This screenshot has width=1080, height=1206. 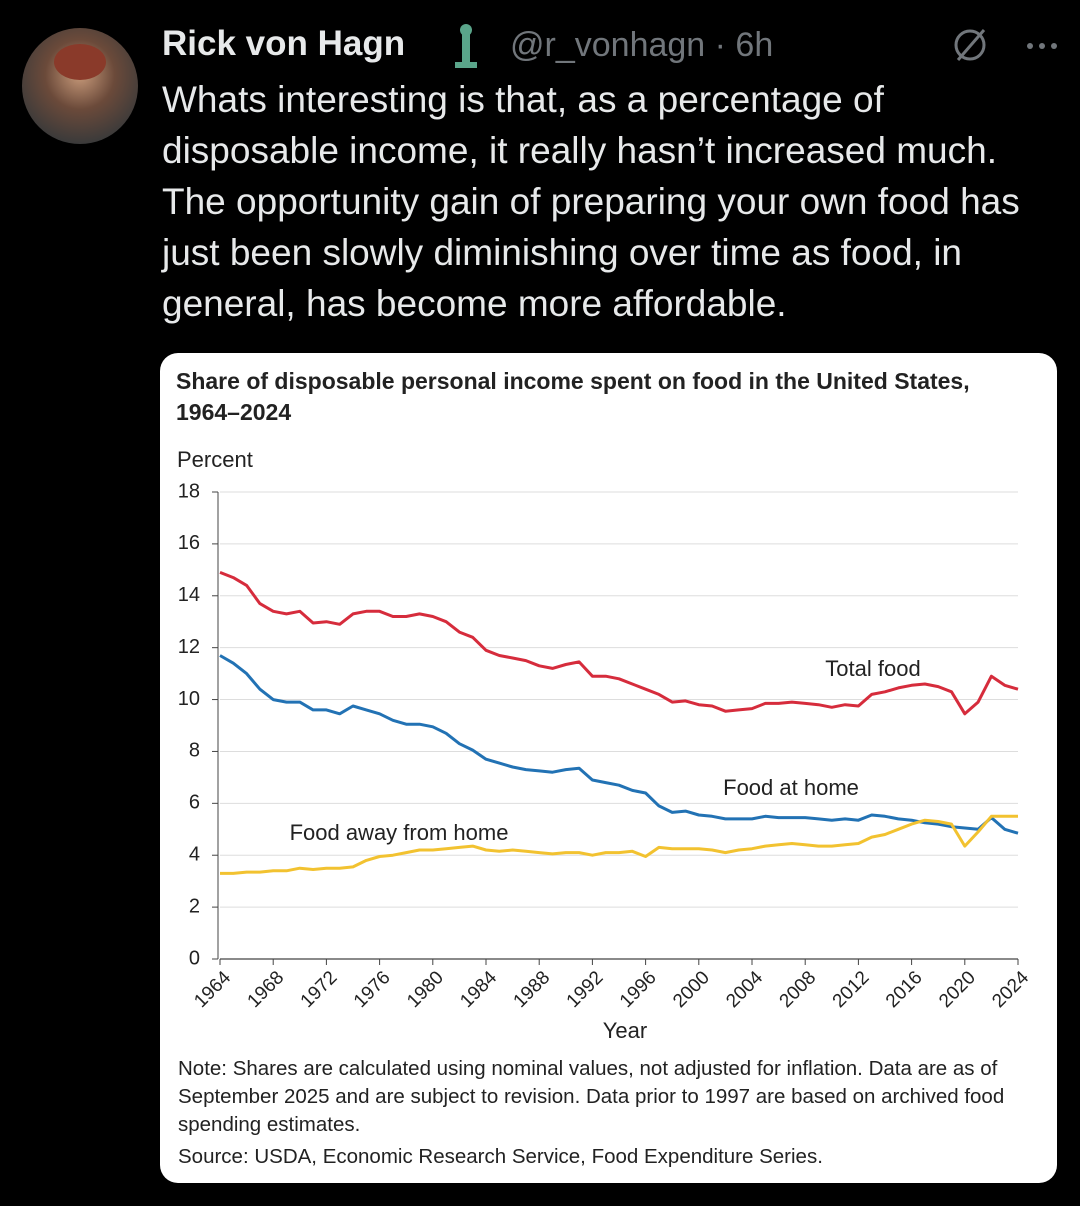 I want to click on x-tick-label: 2004, so click(x=744, y=989).